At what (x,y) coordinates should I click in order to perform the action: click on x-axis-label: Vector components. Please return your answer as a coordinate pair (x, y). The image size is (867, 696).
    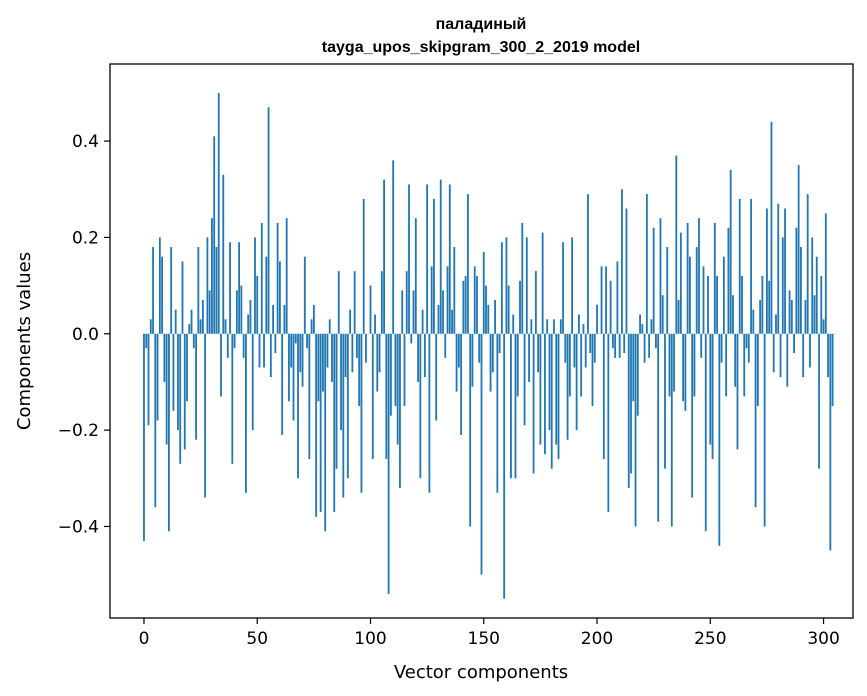
    Looking at the image, I should click on (481, 672).